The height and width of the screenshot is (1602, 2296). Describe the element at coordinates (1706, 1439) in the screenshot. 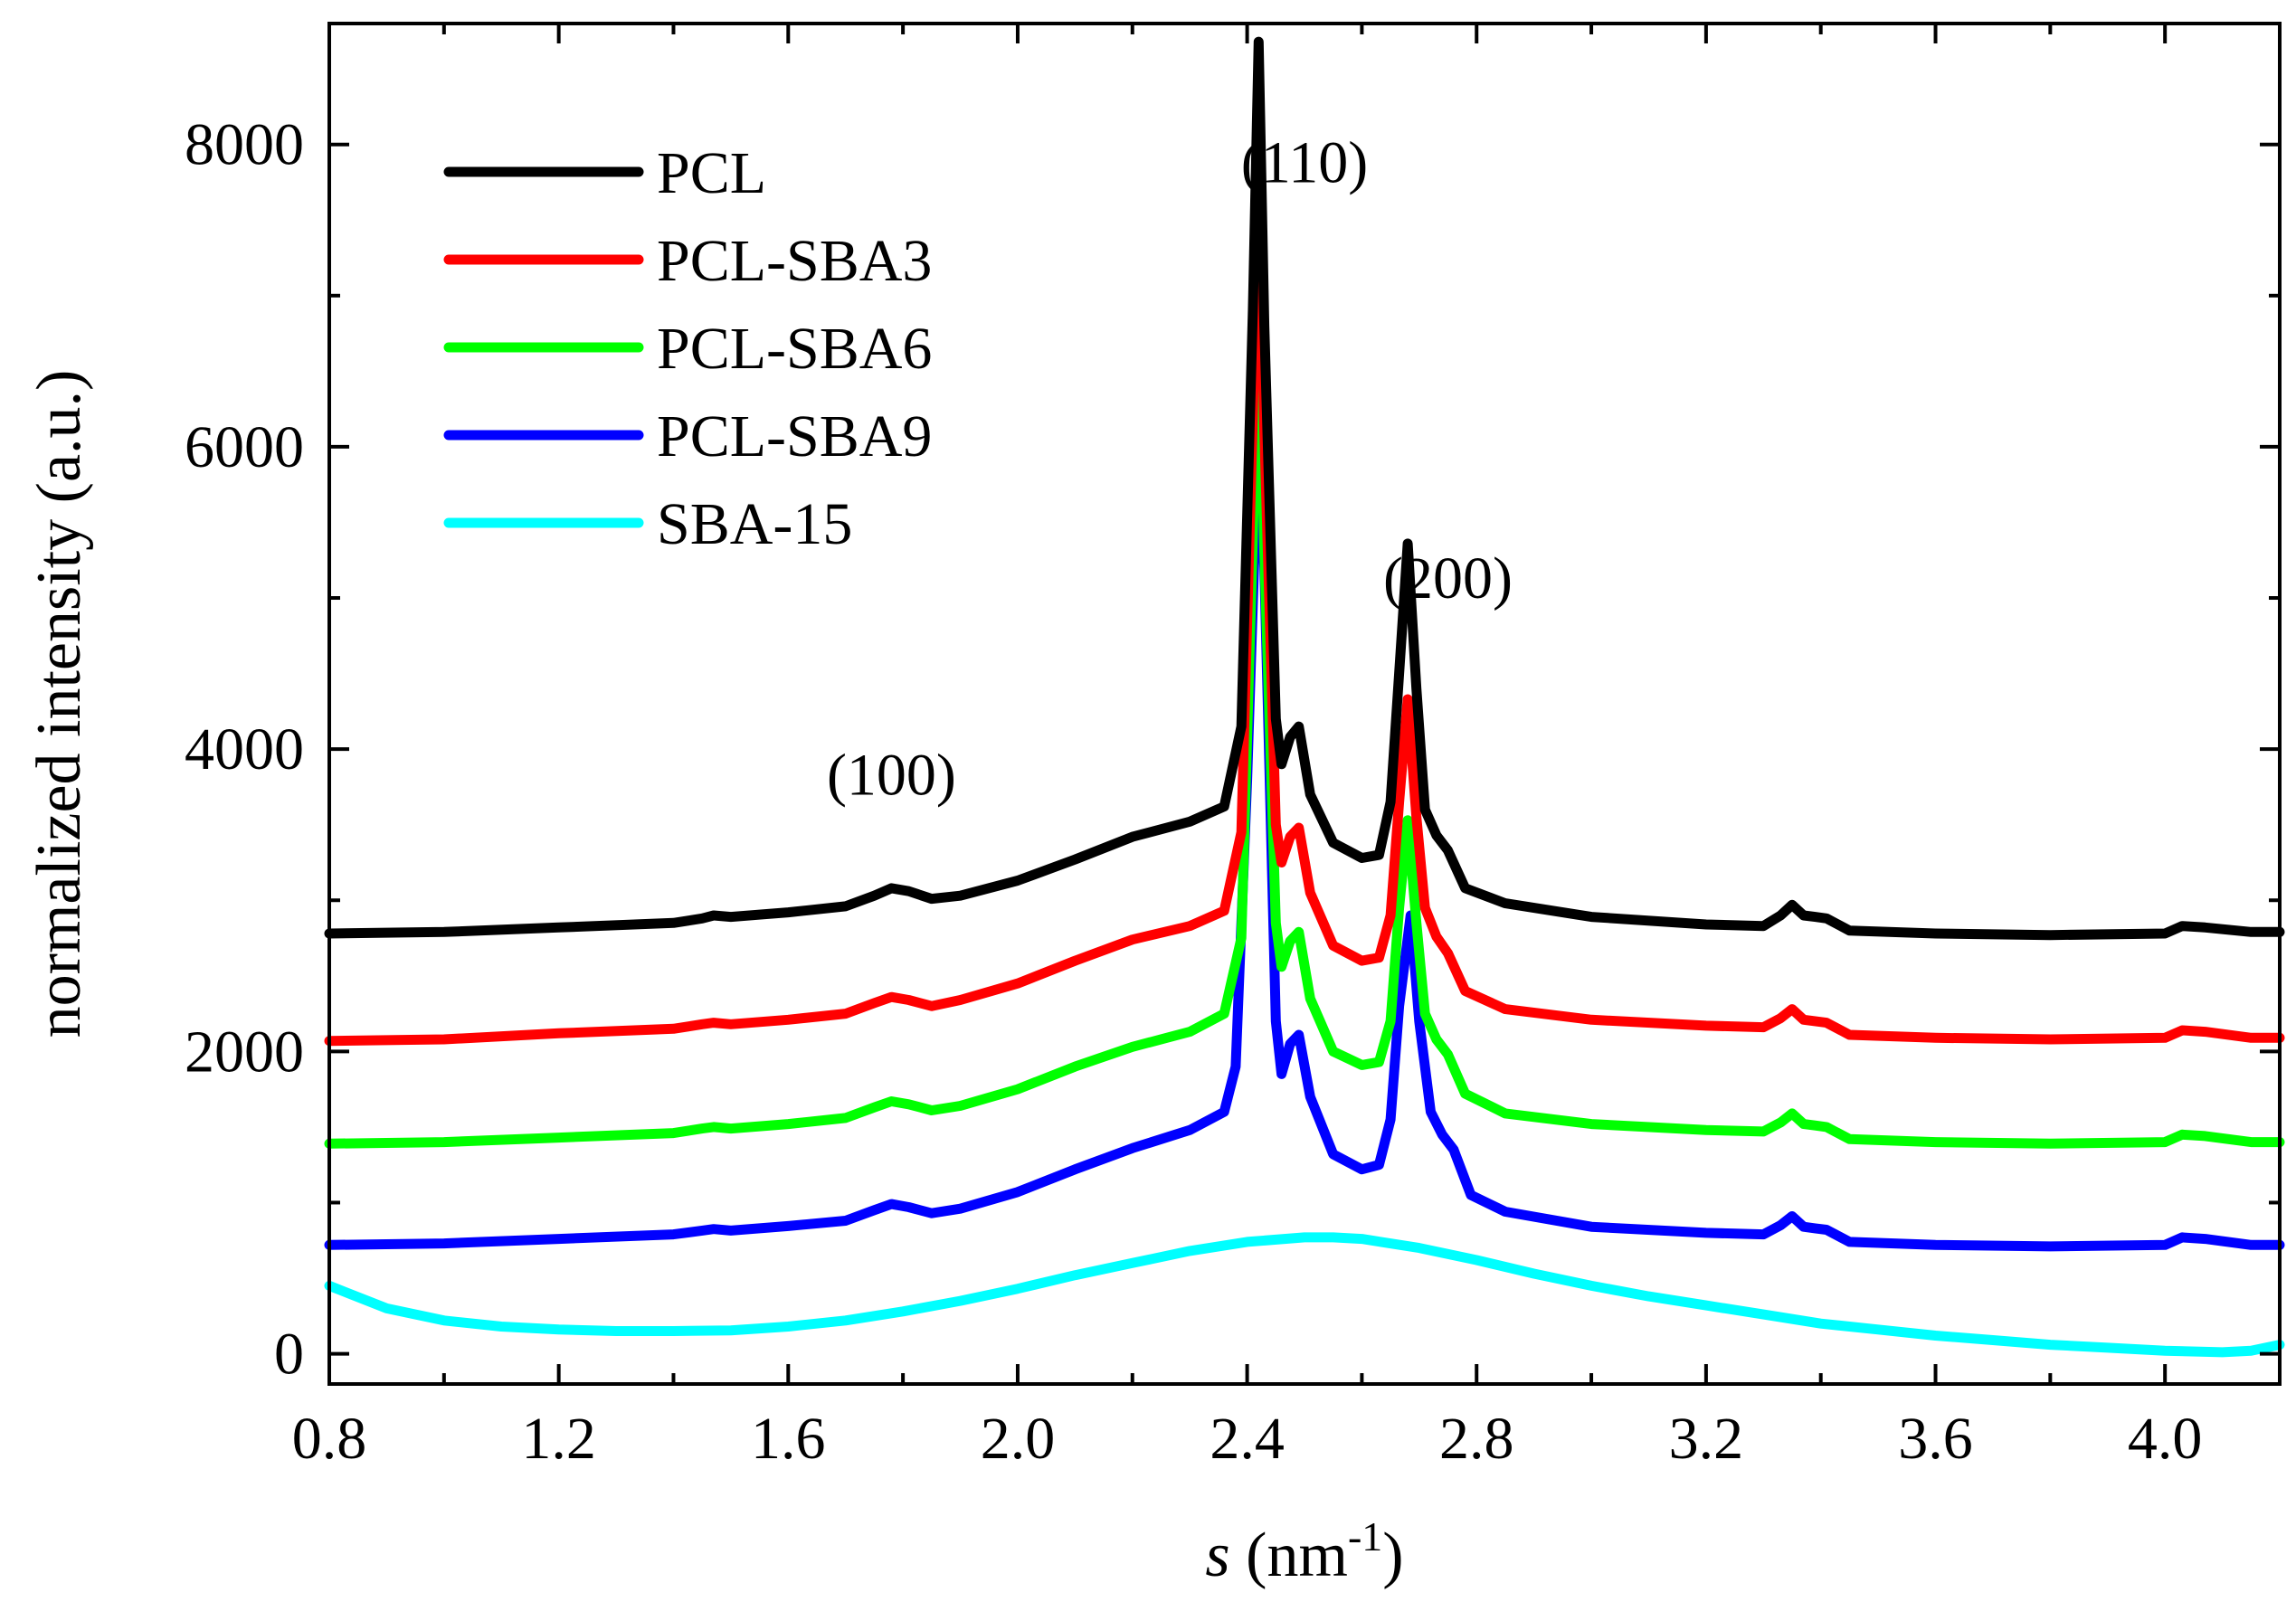

I see `x-tick-label: 3.2` at that location.